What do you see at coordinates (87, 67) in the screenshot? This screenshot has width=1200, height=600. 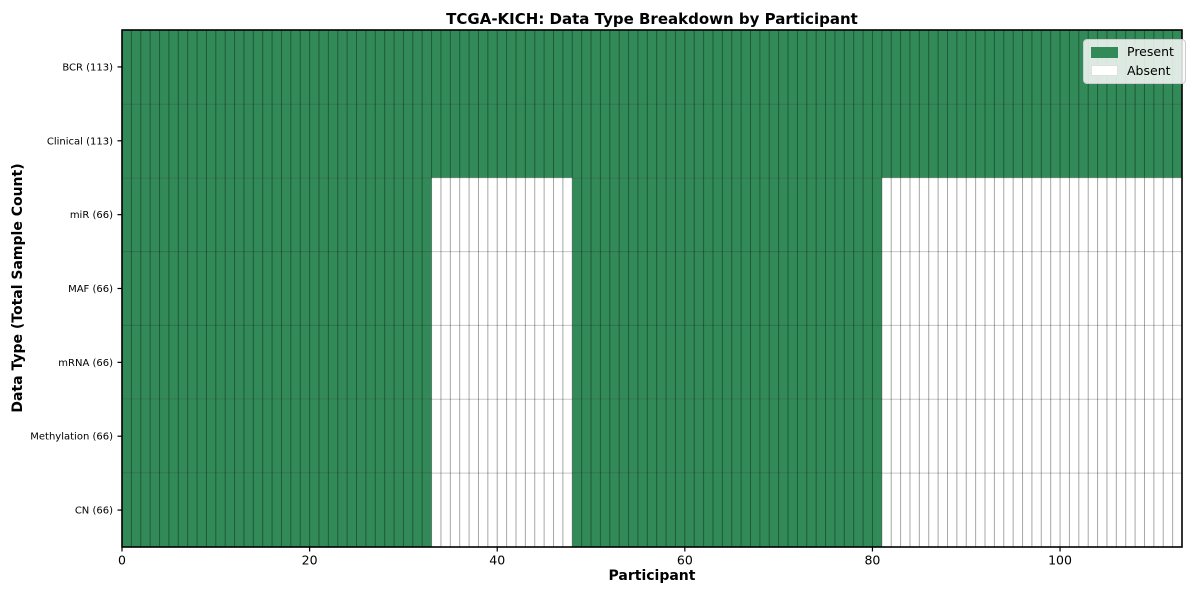 I see `y-tick-label: BCR (113)` at bounding box center [87, 67].